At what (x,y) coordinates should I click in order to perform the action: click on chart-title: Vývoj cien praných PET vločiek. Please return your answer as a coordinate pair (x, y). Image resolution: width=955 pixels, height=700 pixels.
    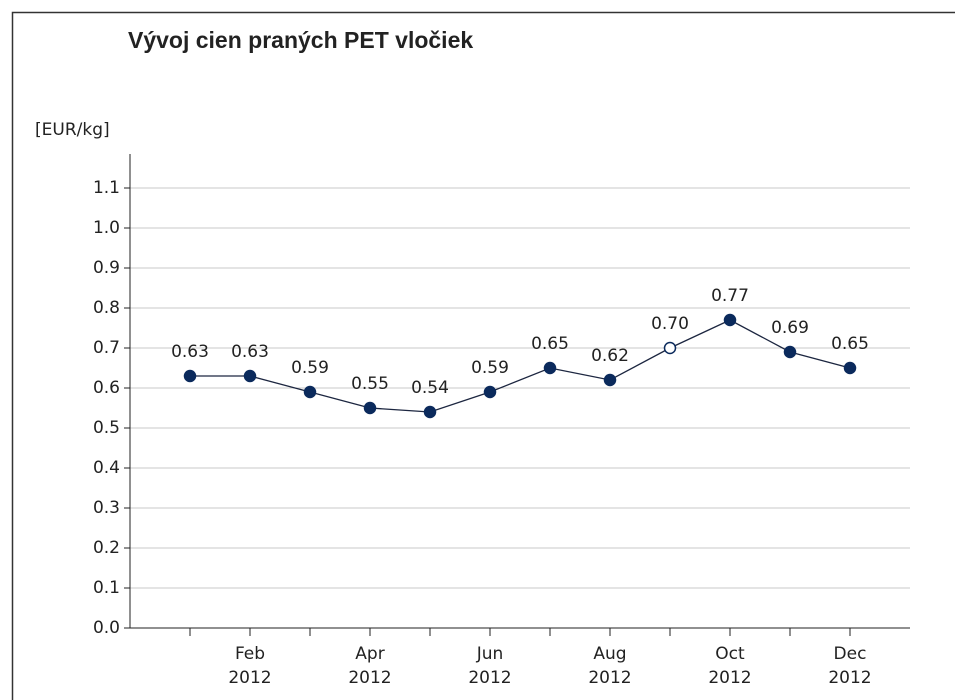
    Looking at the image, I should click on (300, 40).